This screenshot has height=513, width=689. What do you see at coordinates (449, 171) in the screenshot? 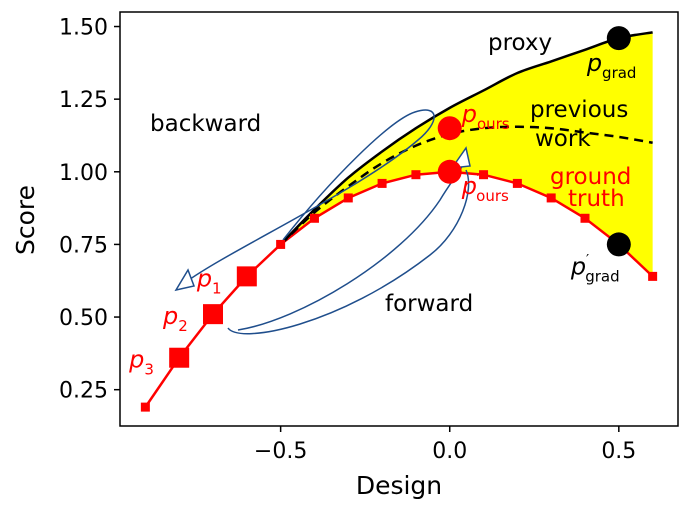
I see `circle-ours-prime` at bounding box center [449, 171].